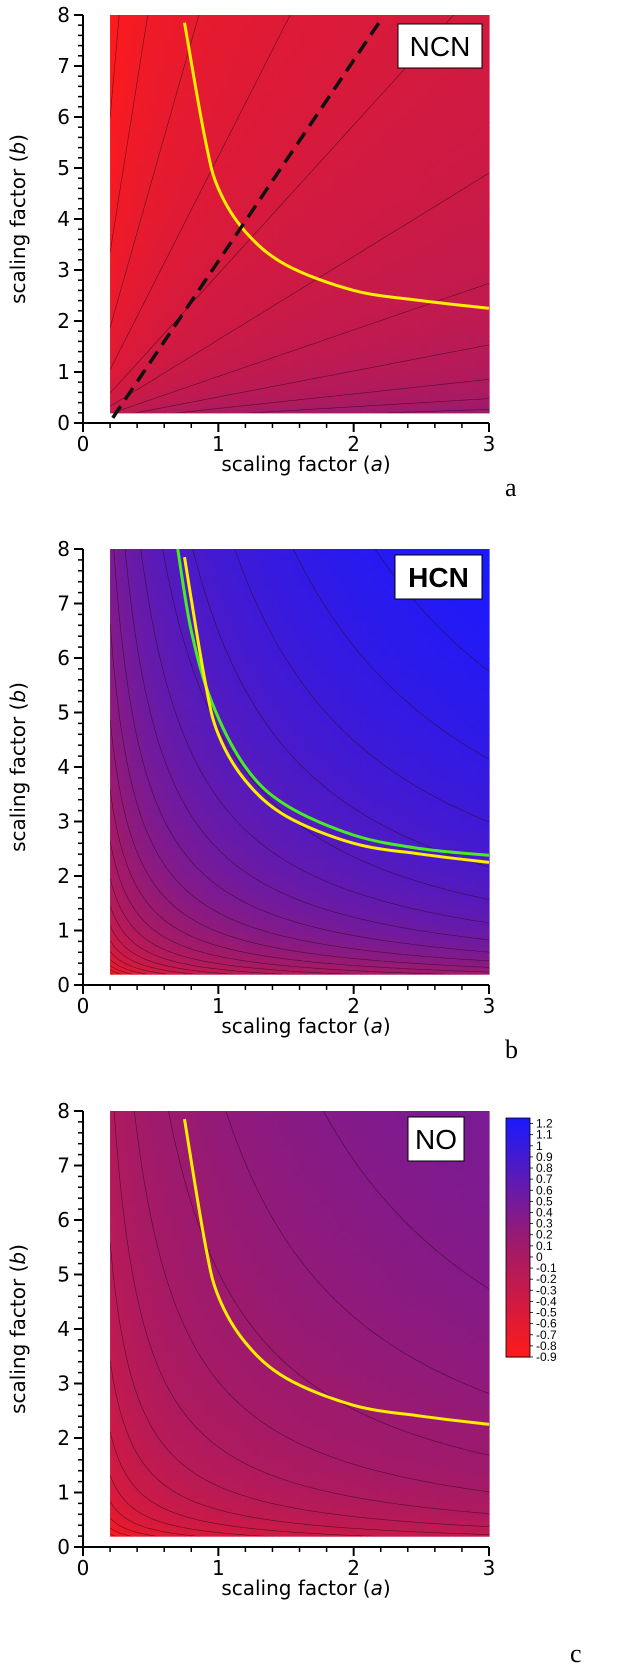 The width and height of the screenshot is (626, 1669). I want to click on molecule-label: NO, so click(436, 1139).